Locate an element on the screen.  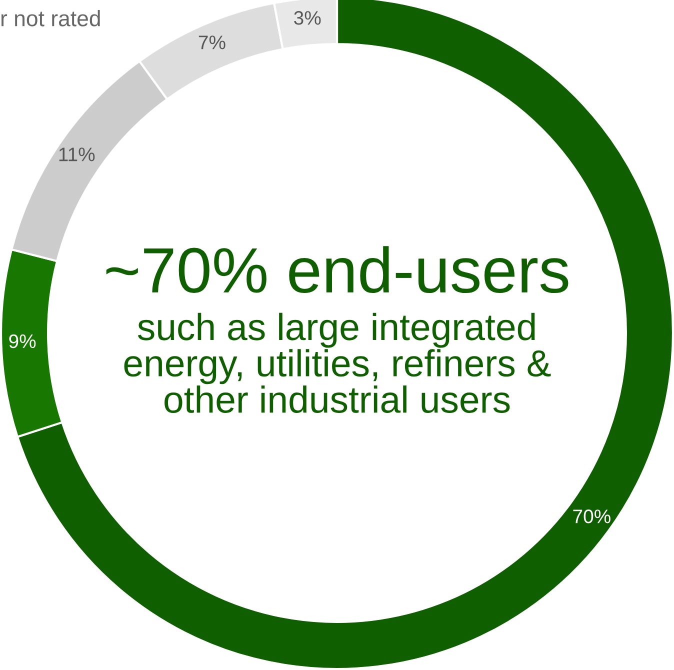
text: r not rated is located at coordinates (50, 18).